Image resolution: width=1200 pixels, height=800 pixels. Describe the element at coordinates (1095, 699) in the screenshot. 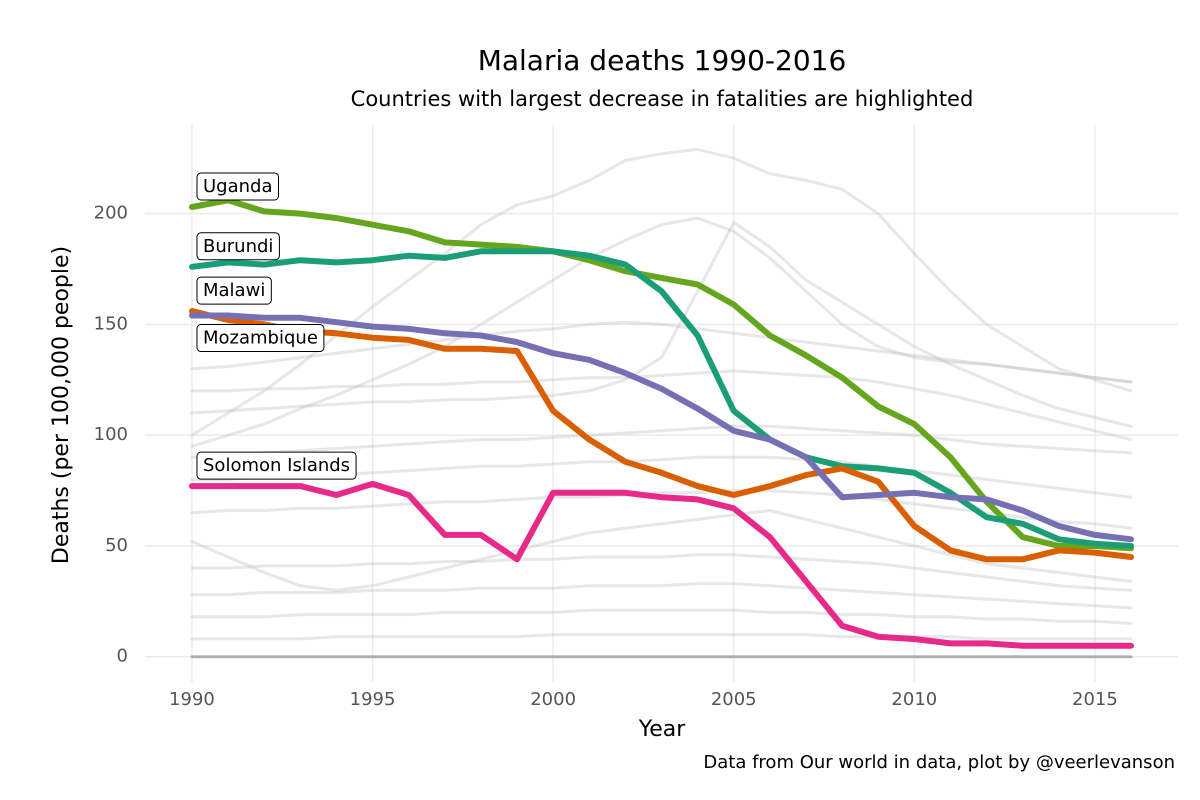

I see `x-tick-label: 2015` at that location.